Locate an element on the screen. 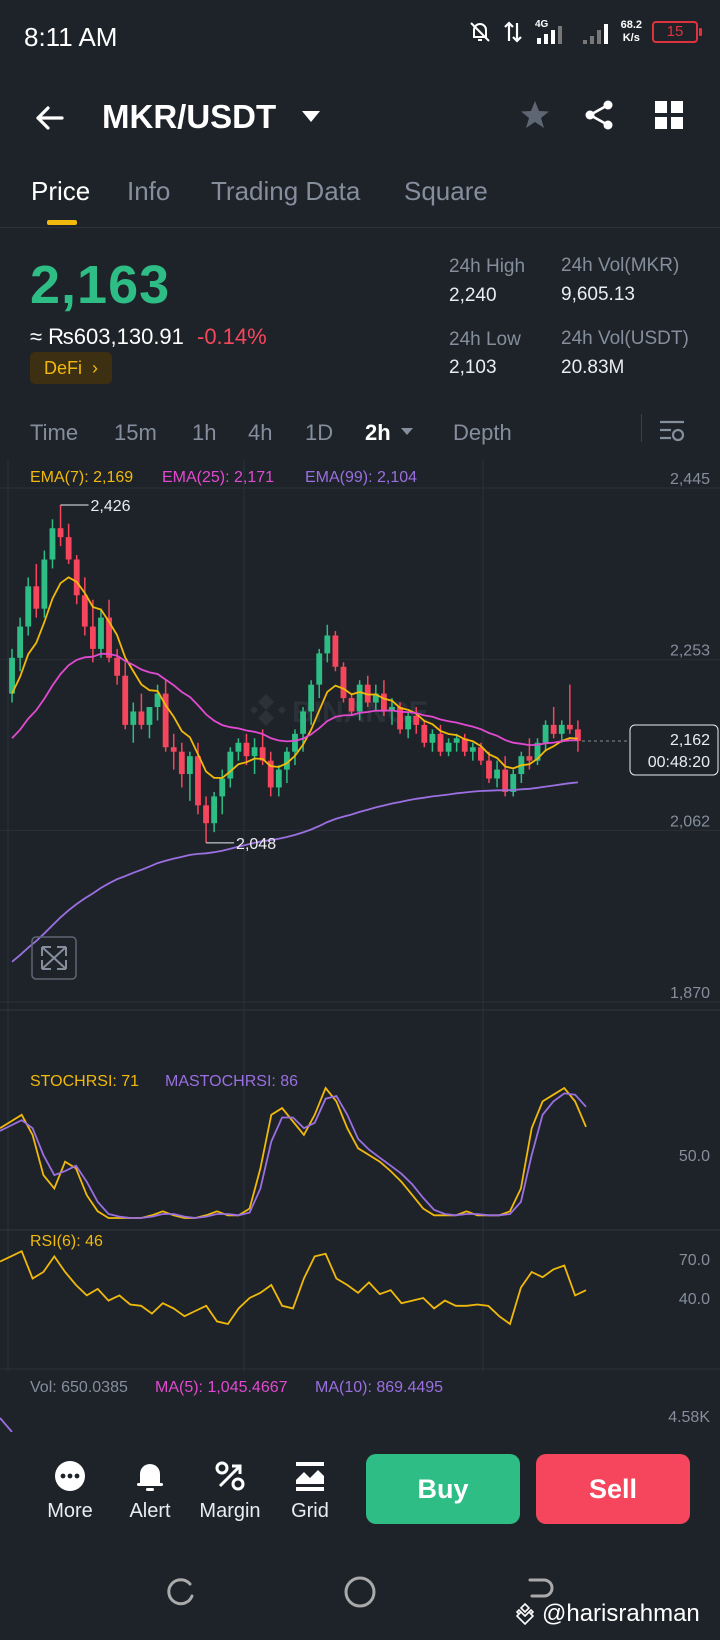  binance-logo-icon is located at coordinates (525, 1614).